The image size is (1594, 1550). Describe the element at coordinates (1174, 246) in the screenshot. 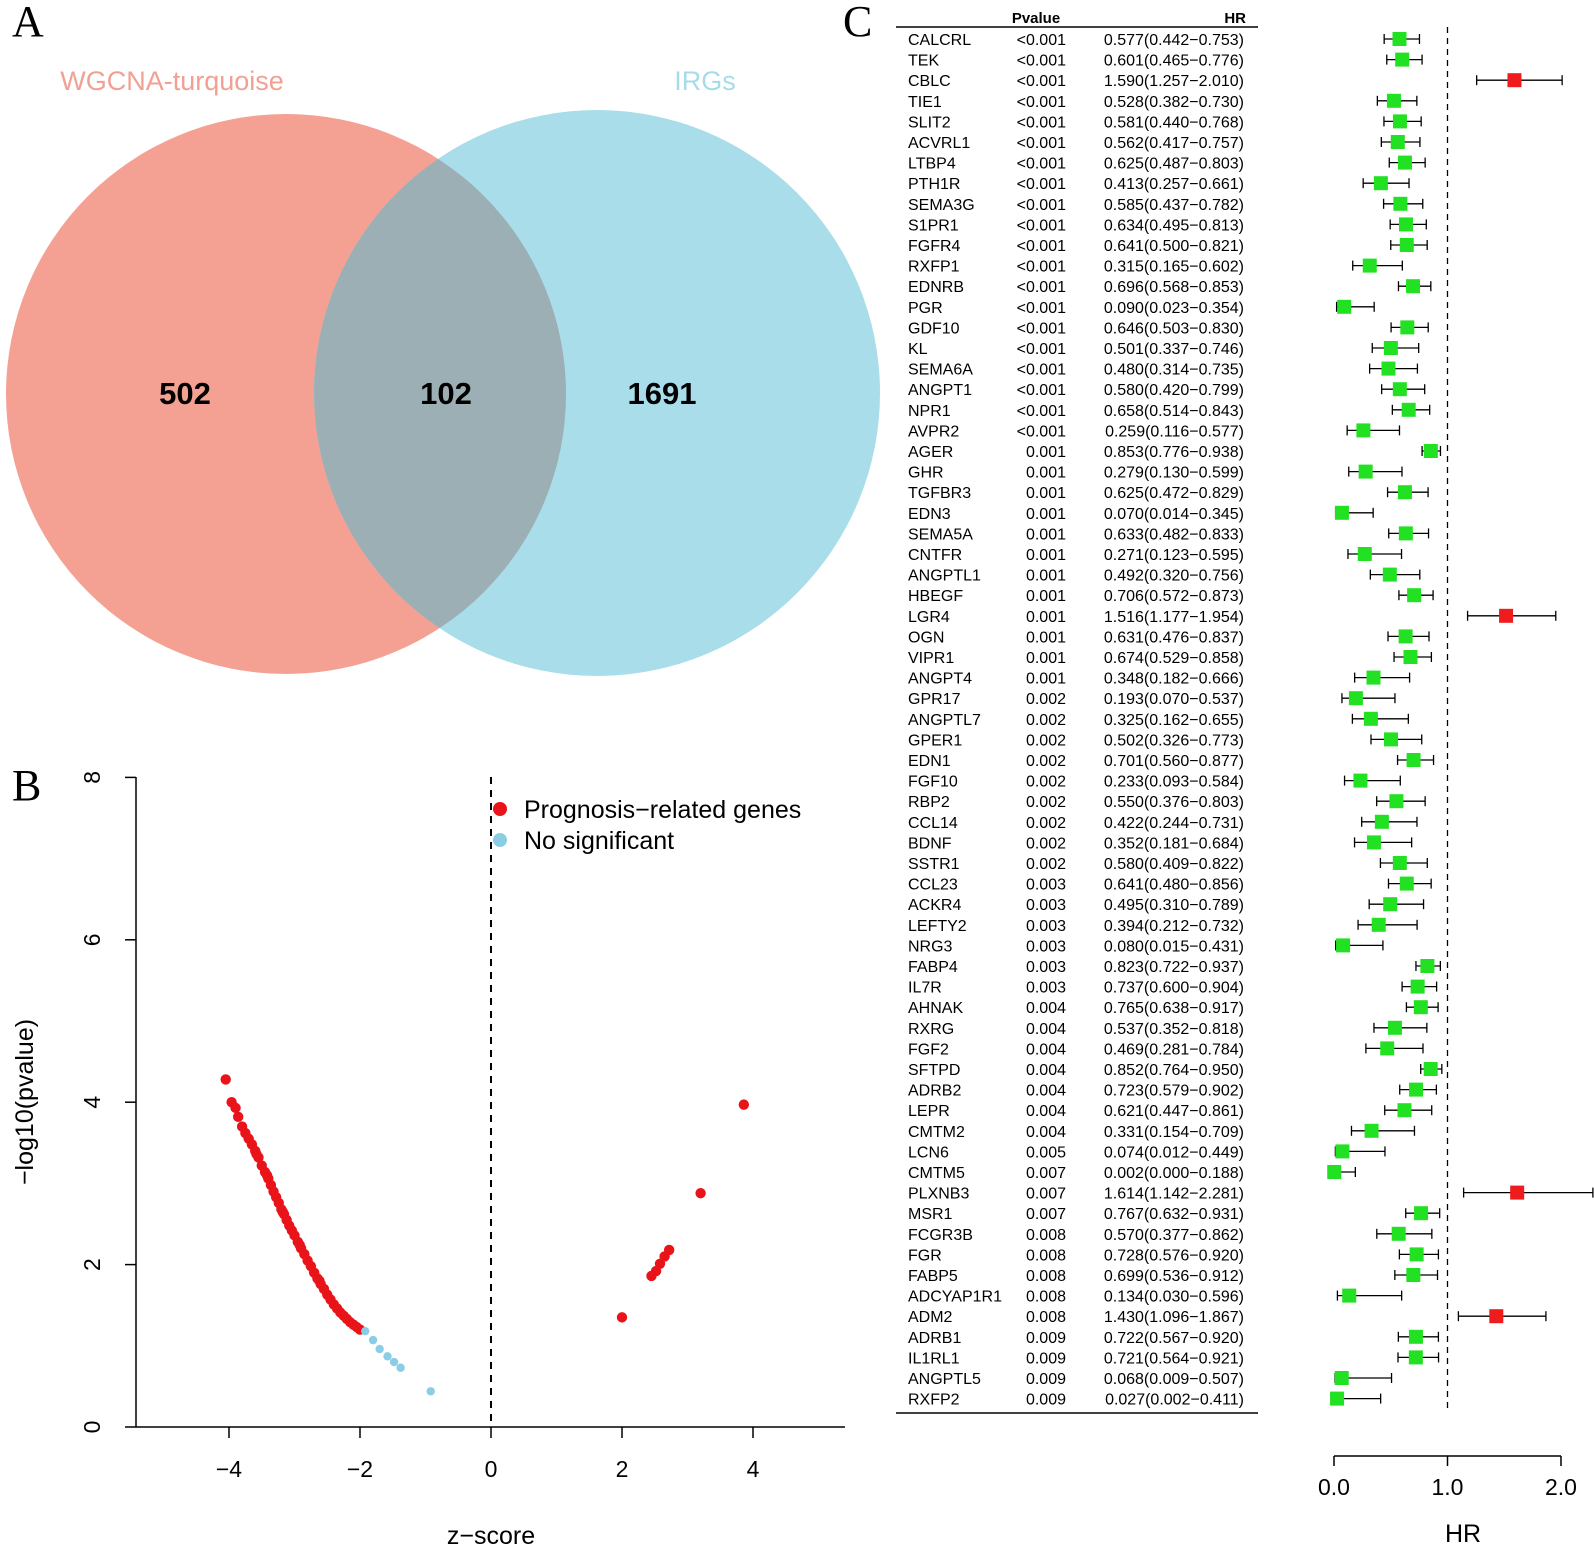

I see `hr-ci-cell: 0.641(0.500−0.821)` at that location.